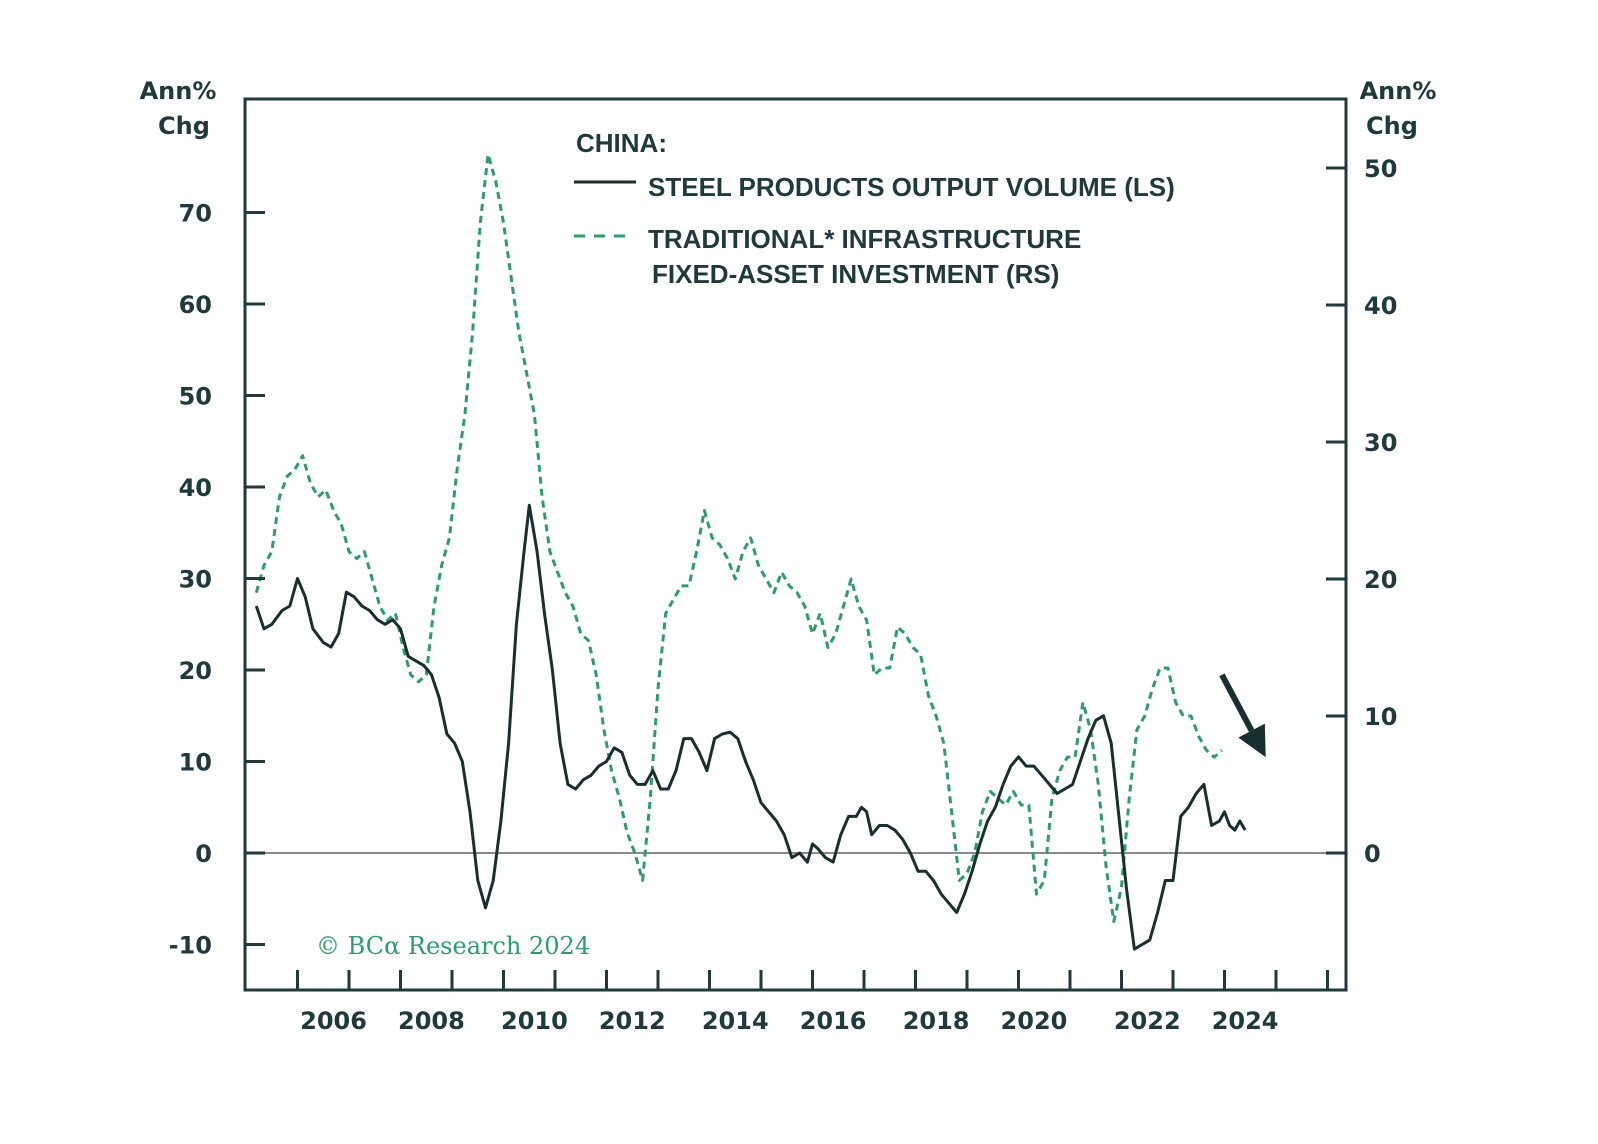 The height and width of the screenshot is (1144, 1598). What do you see at coordinates (632, 1021) in the screenshot?
I see `x-tick-label: 2012` at bounding box center [632, 1021].